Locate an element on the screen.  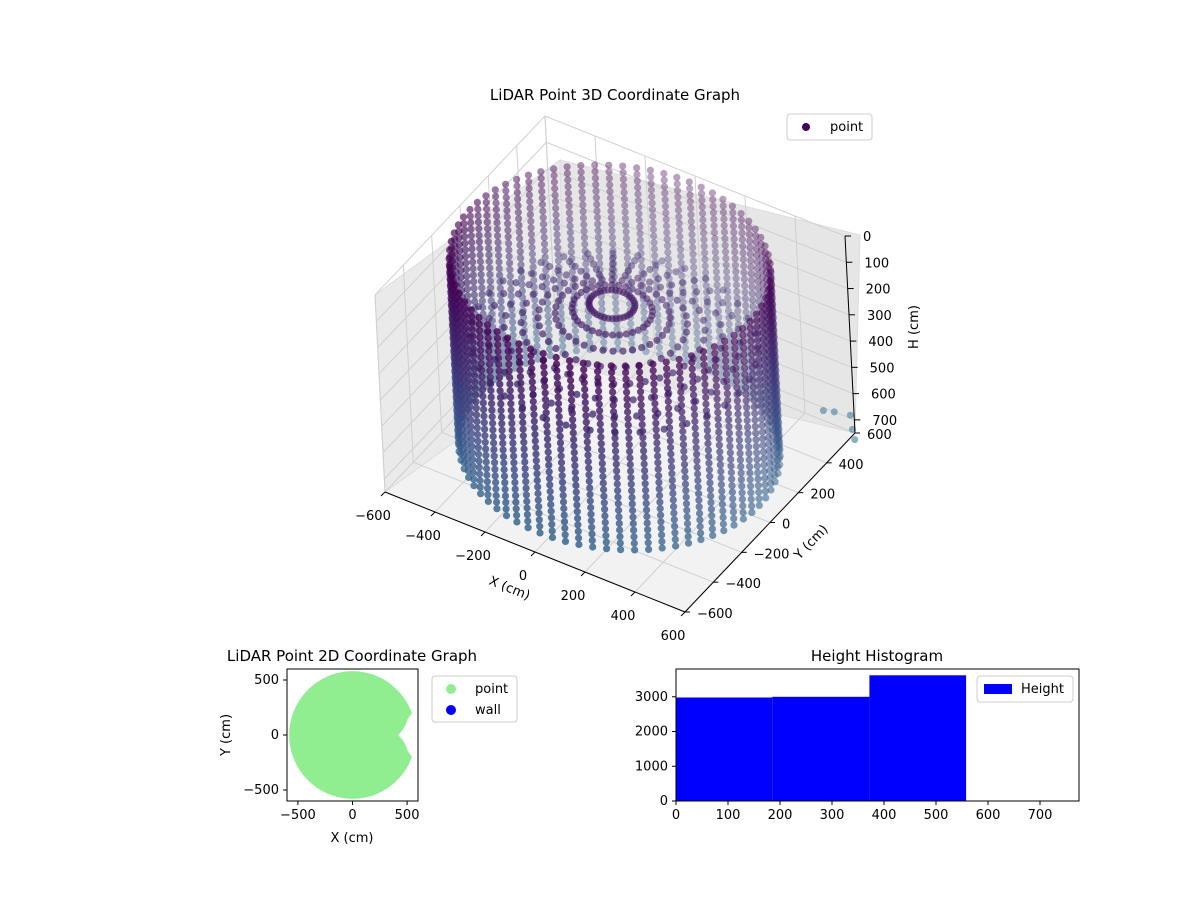
z-tick-3d: 400 is located at coordinates (880, 342).